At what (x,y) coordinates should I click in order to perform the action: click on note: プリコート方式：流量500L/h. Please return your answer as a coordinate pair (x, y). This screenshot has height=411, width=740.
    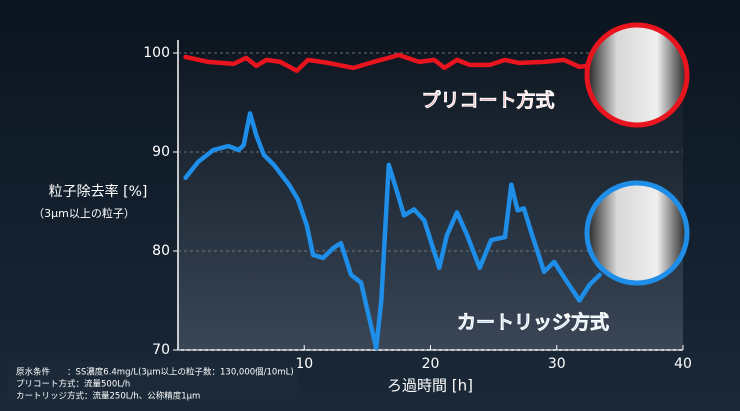
    Looking at the image, I should click on (73, 384).